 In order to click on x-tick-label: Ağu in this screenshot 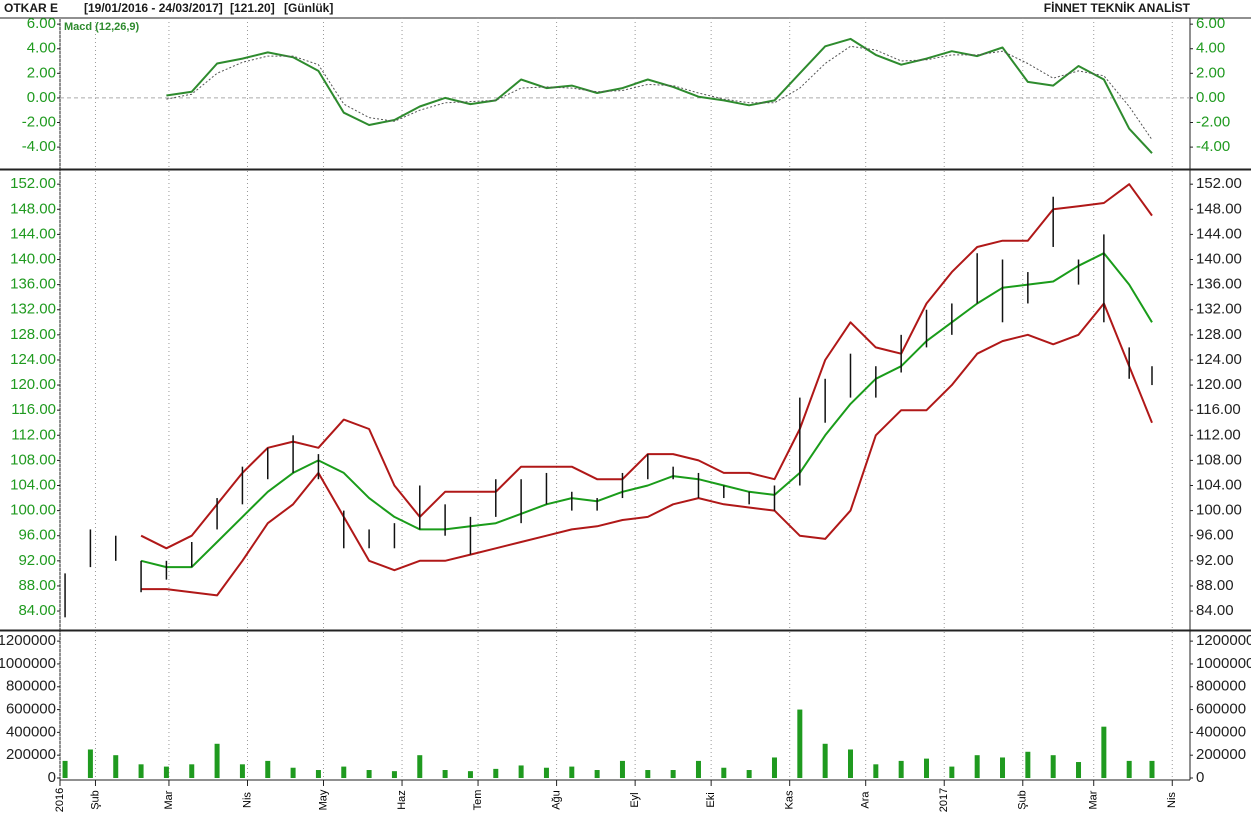, I will do `click(556, 800)`.